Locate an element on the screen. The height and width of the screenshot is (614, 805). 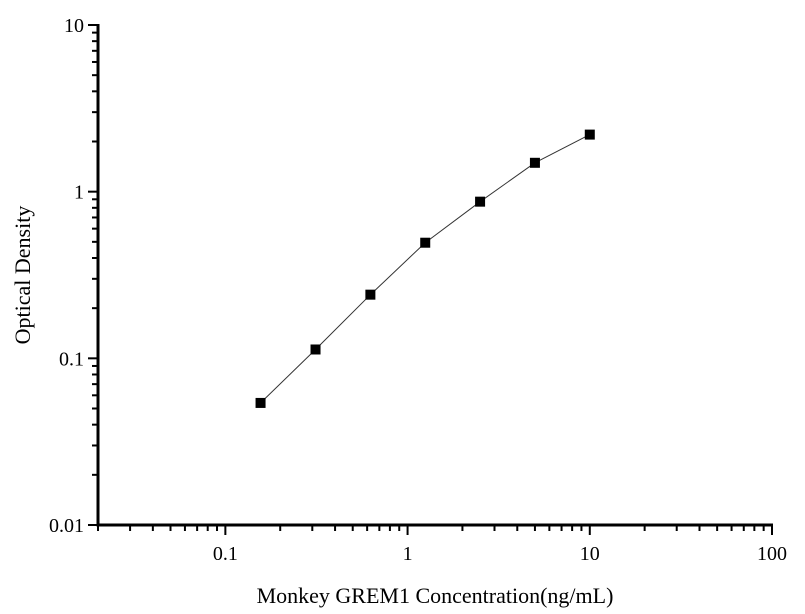
y-tick-label: 1 is located at coordinates (79, 193).